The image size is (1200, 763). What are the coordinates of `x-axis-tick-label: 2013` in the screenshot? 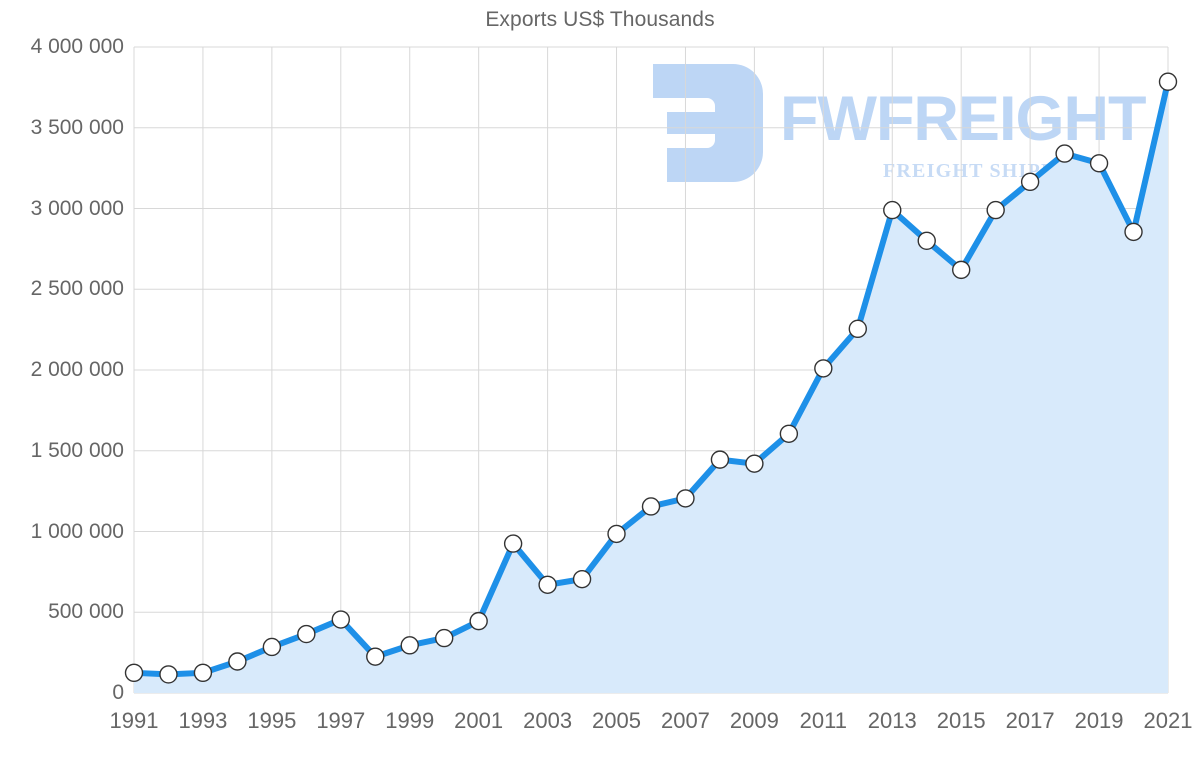 It's located at (892, 720).